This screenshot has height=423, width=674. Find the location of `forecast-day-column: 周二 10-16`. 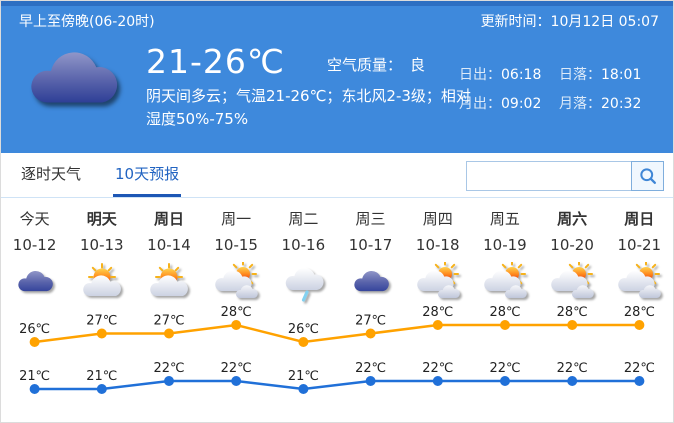

forecast-day-column: 周二 10-16 is located at coordinates (303, 251).